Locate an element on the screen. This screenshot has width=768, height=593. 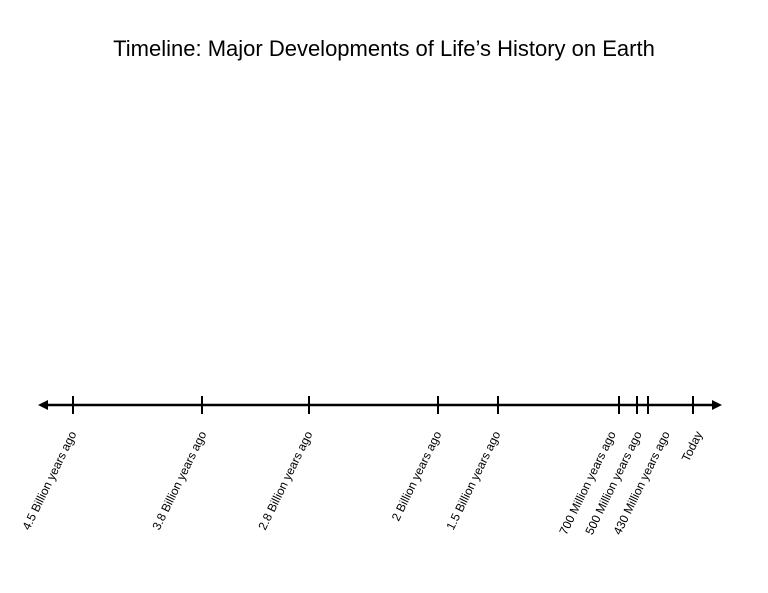
left-arrowhead-icon is located at coordinates (43, 405).